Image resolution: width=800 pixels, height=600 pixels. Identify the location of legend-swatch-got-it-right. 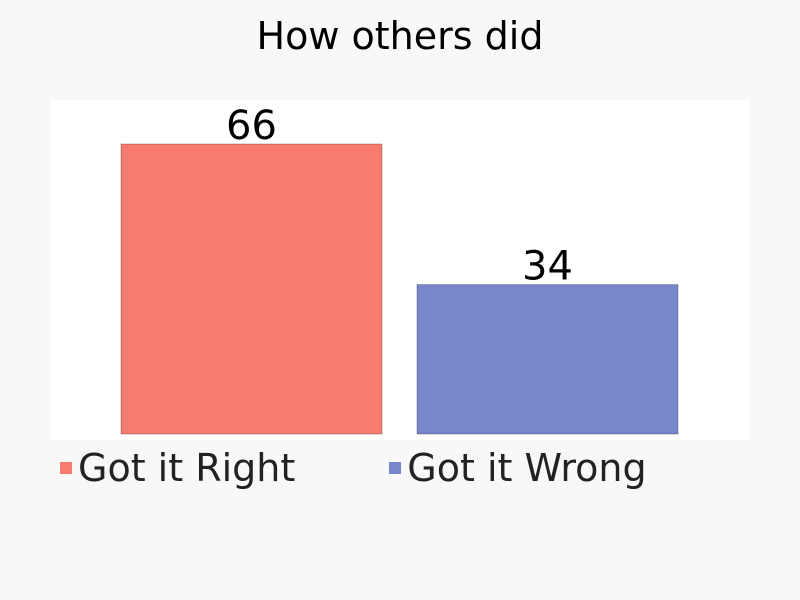
(66, 468).